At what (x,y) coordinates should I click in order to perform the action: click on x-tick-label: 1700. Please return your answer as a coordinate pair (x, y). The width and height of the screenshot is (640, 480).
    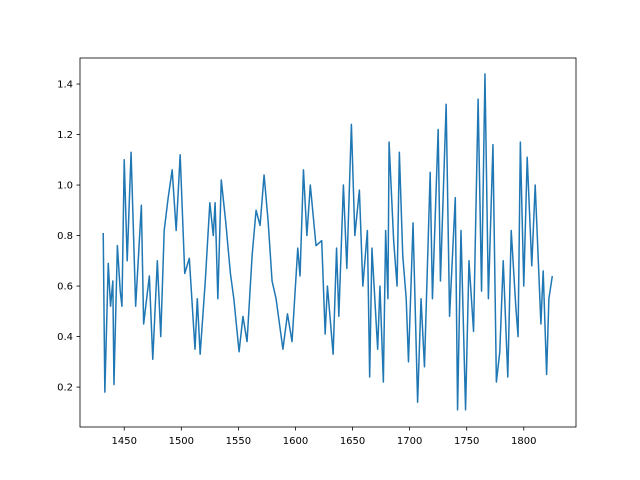
    Looking at the image, I should click on (409, 441).